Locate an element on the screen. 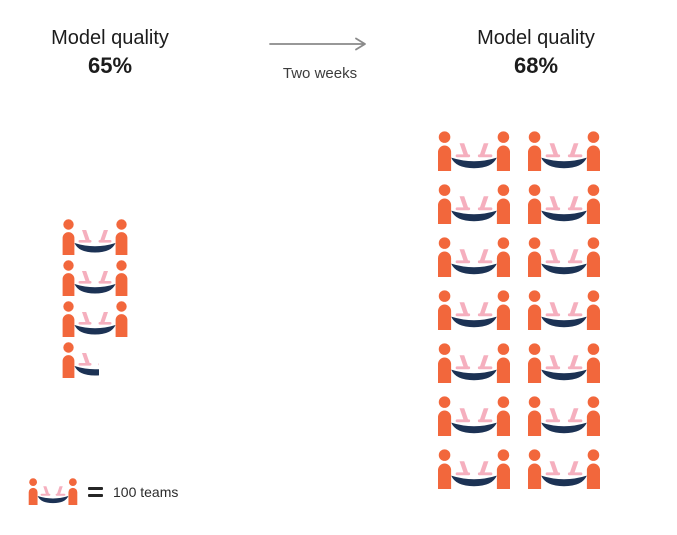  transition: Two weeks is located at coordinates (320, 59).